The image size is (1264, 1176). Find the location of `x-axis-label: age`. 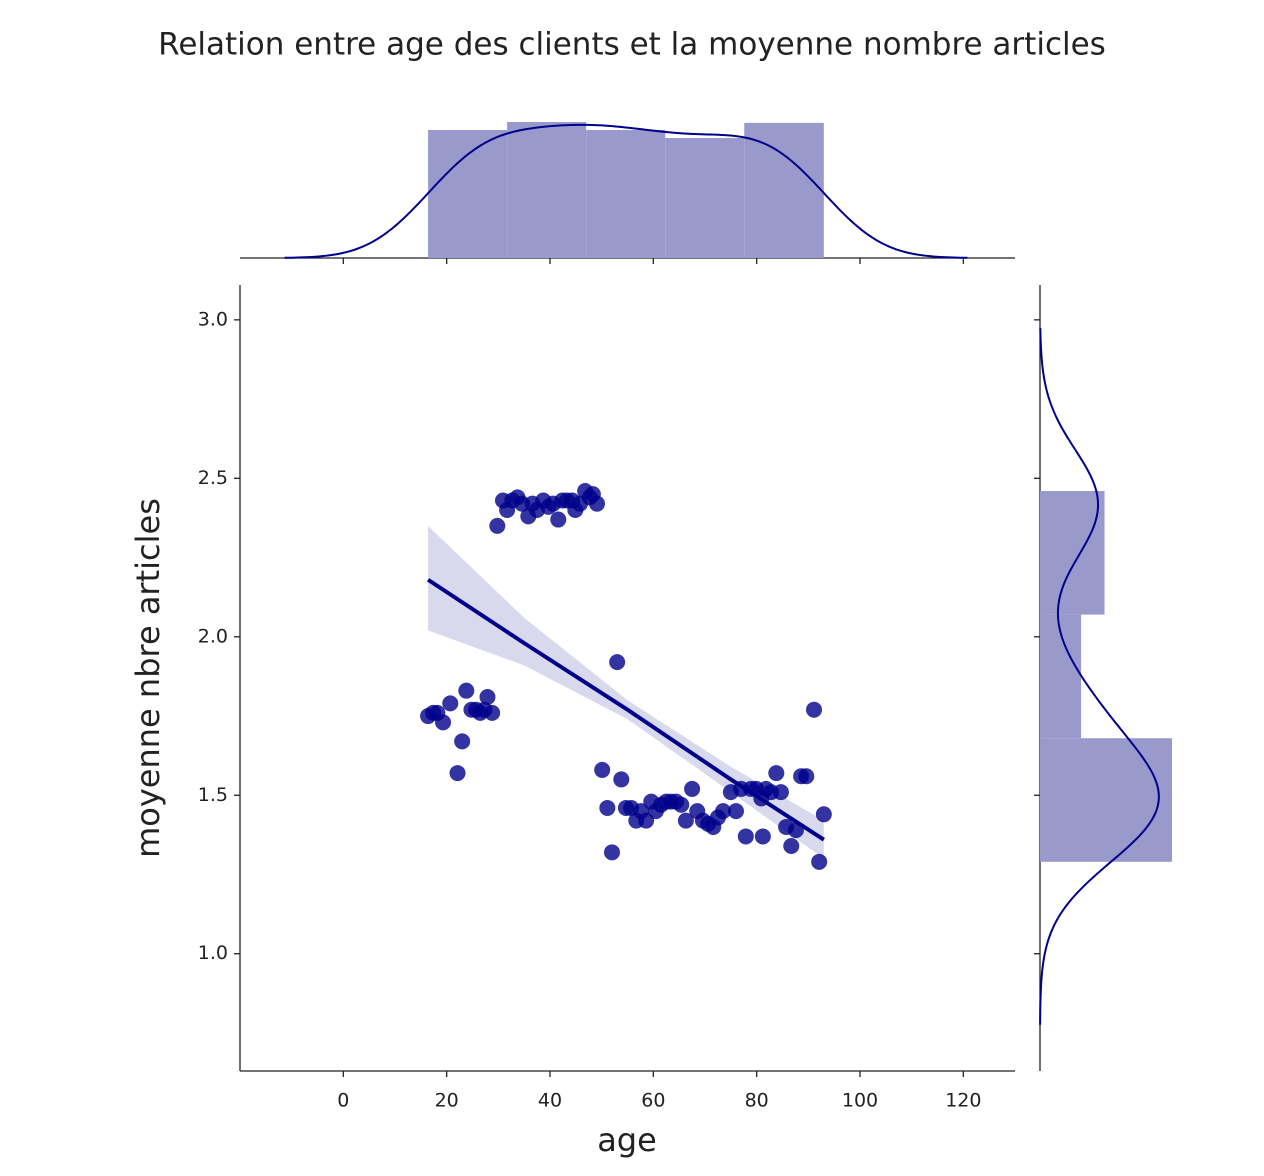

x-axis-label: age is located at coordinates (627, 1140).